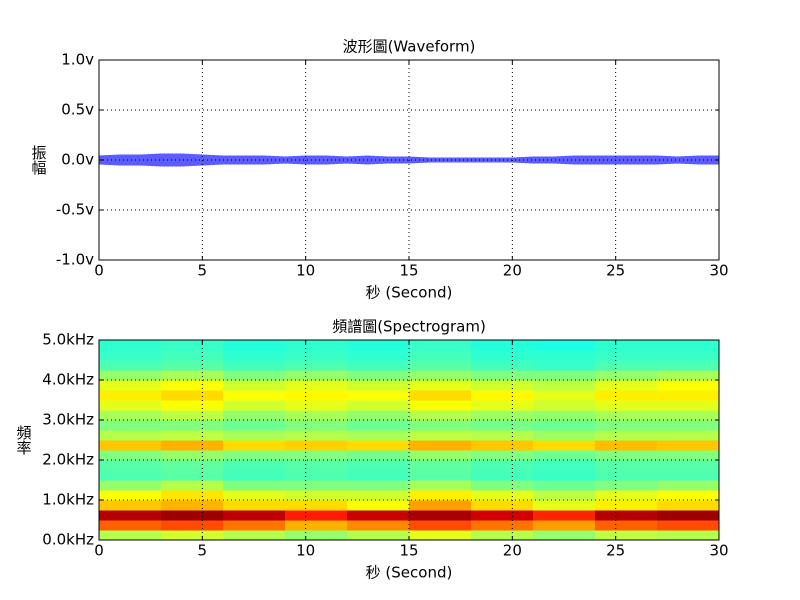 The width and height of the screenshot is (800, 600). What do you see at coordinates (77, 60) in the screenshot?
I see `y-tick-label: 1.0v` at bounding box center [77, 60].